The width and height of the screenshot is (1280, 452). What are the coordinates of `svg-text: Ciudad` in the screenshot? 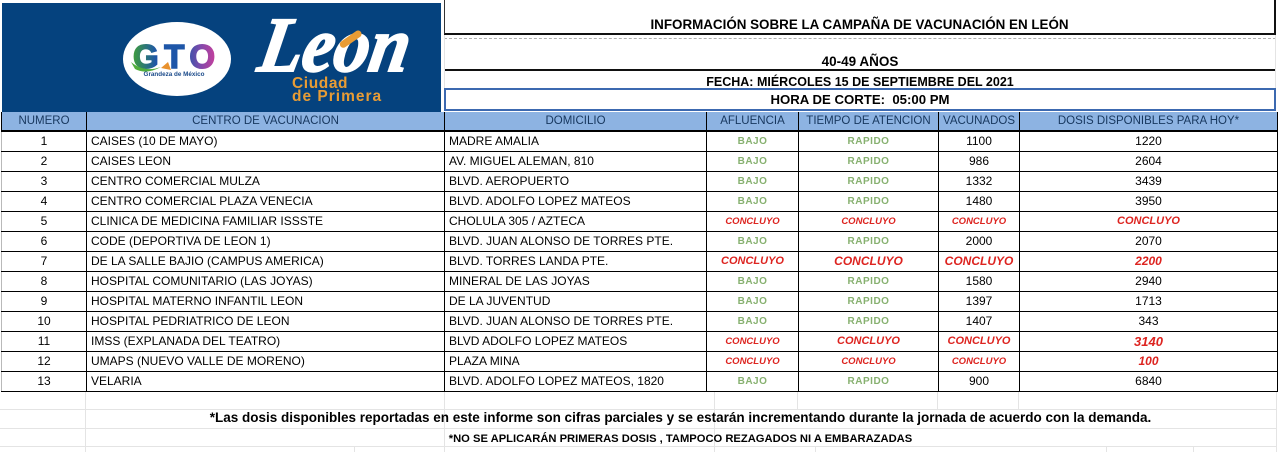 It's located at (320, 83).